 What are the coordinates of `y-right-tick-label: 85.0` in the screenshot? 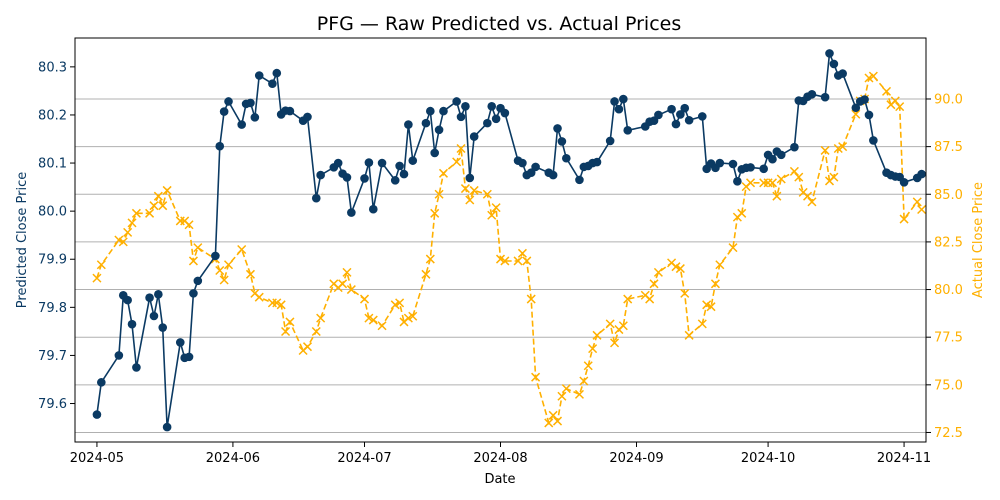 It's located at (948, 195).